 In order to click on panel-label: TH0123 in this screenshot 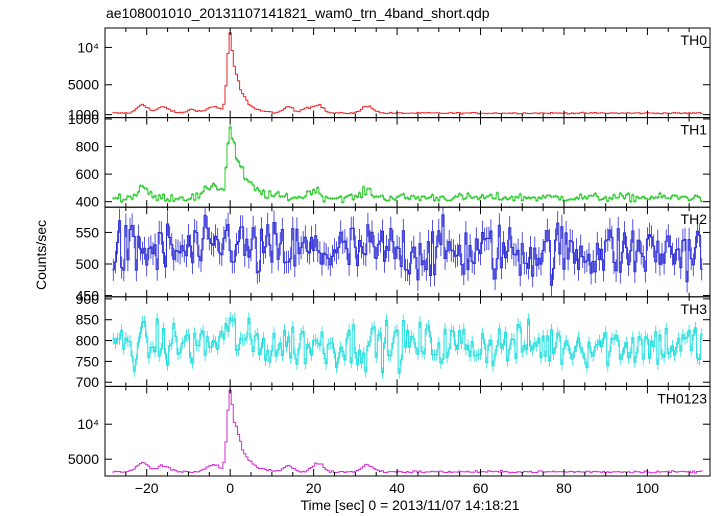, I will do `click(682, 398)`.